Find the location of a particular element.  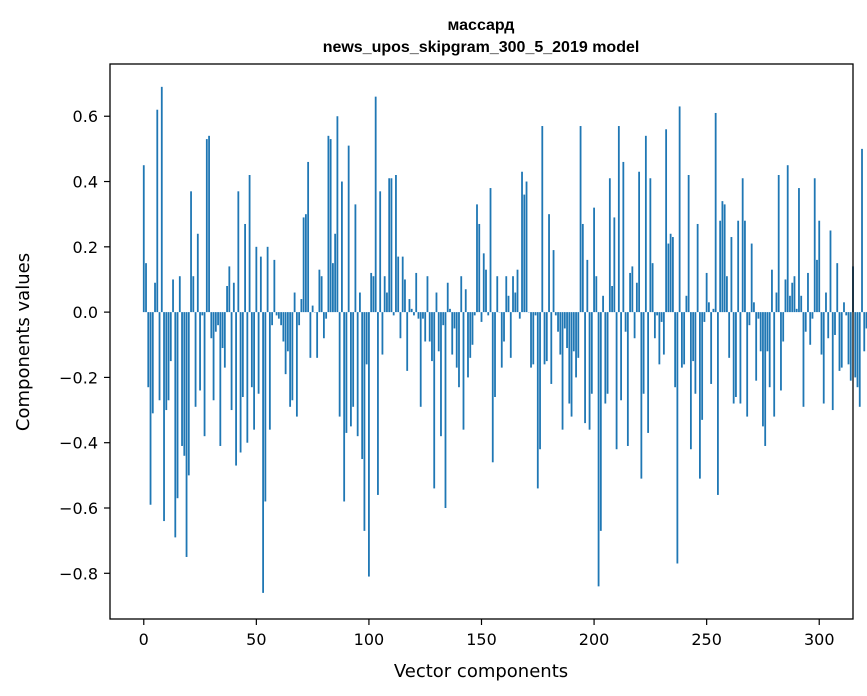

chart-title: массард is located at coordinates (481, 25).